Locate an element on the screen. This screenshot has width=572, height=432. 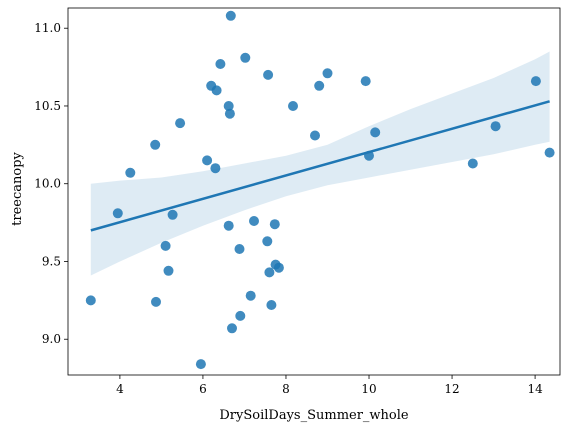
x-axis-label: DrySoilDays_Summer_whole is located at coordinates (314, 415).